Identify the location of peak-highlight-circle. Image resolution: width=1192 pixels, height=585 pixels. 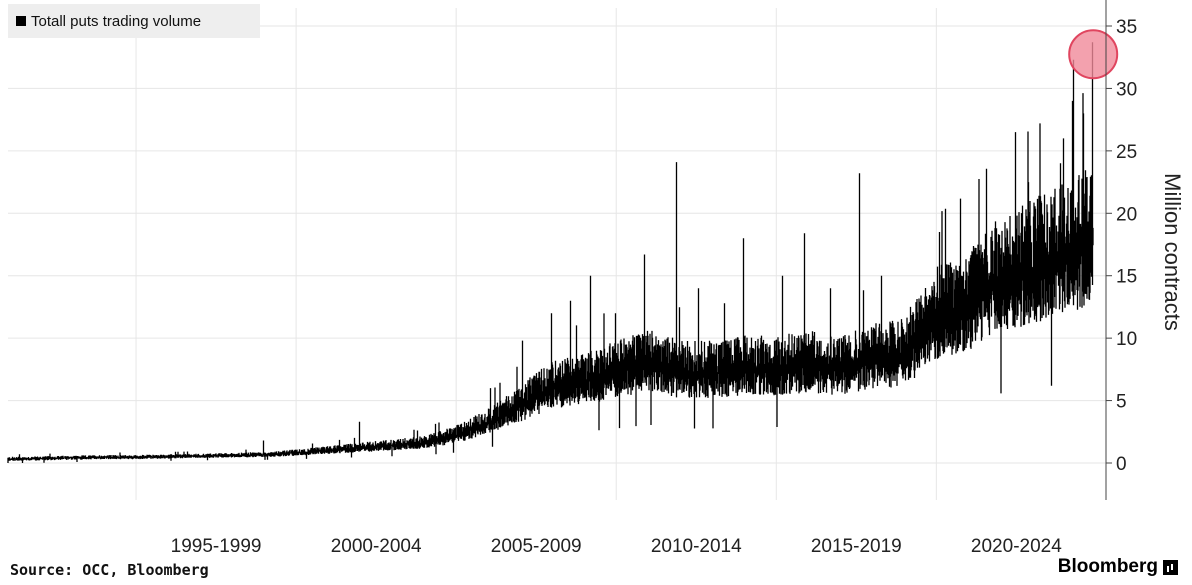
(1093, 54).